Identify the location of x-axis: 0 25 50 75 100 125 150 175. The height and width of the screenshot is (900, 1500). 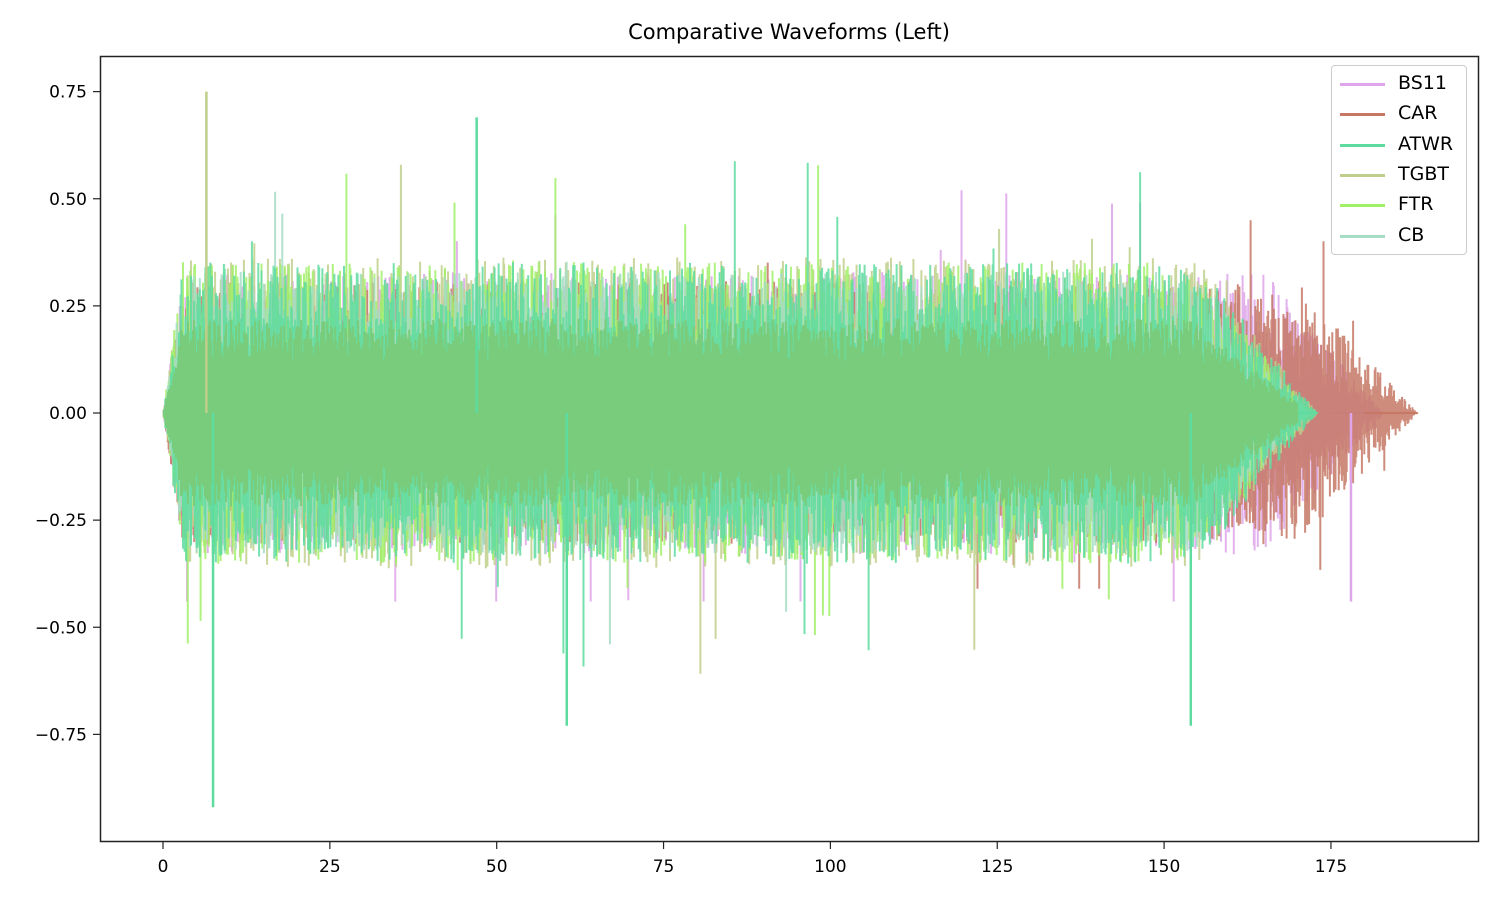
(752, 859).